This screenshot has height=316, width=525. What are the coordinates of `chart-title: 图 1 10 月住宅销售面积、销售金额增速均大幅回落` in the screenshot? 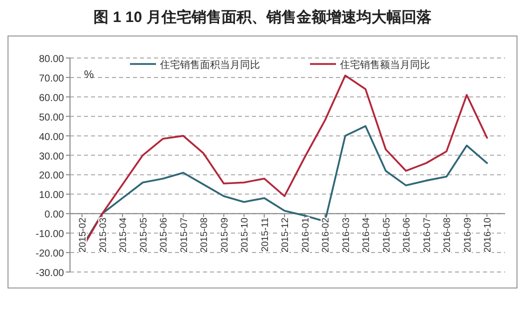 It's located at (263, 17).